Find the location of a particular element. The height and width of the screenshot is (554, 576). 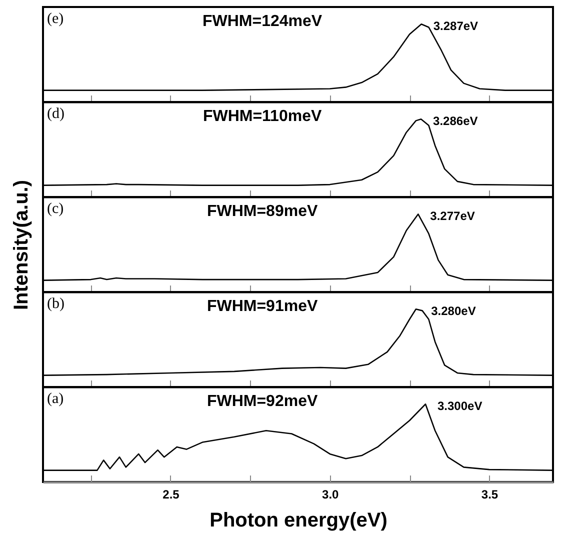

annotation: FWHM=110meV is located at coordinates (262, 116).